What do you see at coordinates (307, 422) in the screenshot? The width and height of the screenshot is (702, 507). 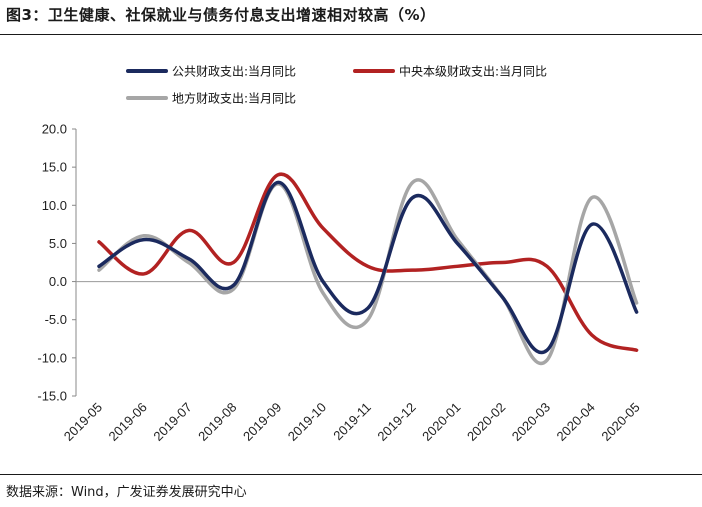 I see `x-tick-label: 2019-10` at bounding box center [307, 422].